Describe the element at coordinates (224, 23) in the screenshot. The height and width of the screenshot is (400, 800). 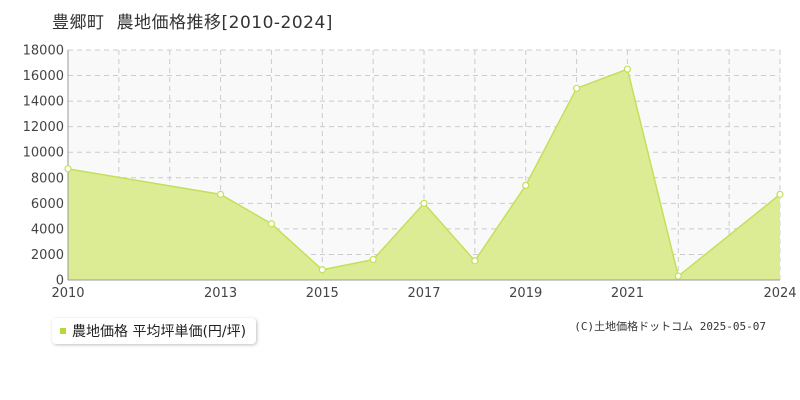
I see `title-subtitle: 農地価格推移[2010-2024]` at that location.